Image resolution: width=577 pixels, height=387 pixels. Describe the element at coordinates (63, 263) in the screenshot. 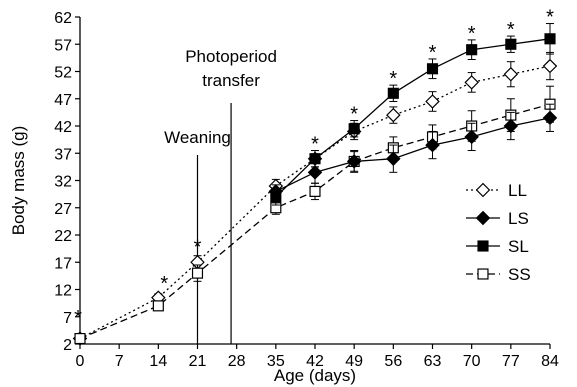

I see `y-tick-label: 17` at that location.